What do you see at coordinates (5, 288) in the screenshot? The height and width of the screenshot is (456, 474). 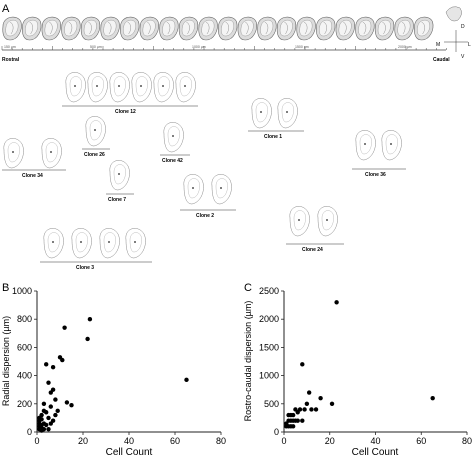 I see `panel-b-label: B` at bounding box center [5, 288].